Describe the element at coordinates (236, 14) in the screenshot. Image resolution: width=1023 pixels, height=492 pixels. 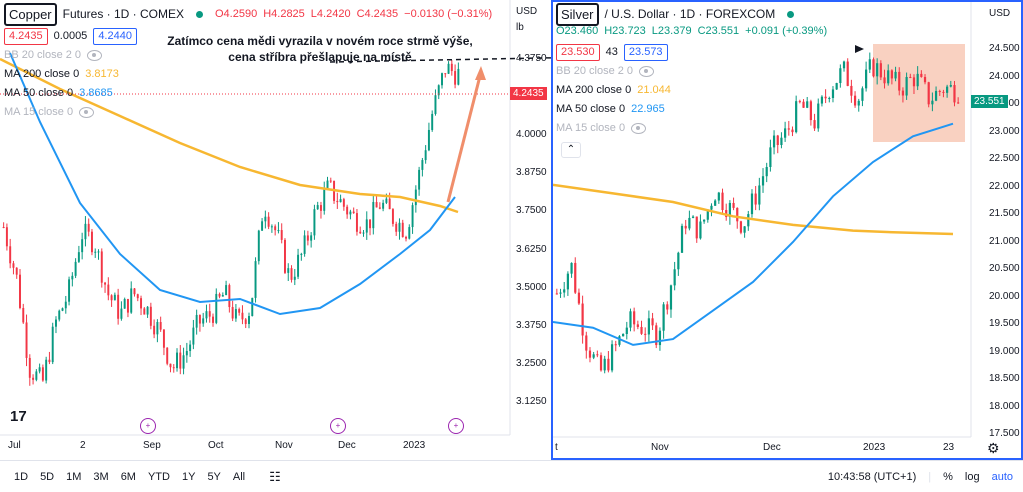
I see `copper-open: O4.2590` at that location.